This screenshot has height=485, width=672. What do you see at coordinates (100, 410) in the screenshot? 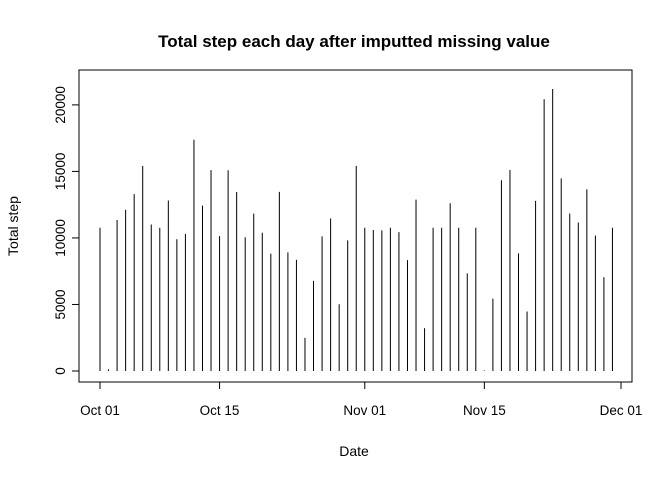
I see `x-tick-label-oct-01: Oct 01` at bounding box center [100, 410].